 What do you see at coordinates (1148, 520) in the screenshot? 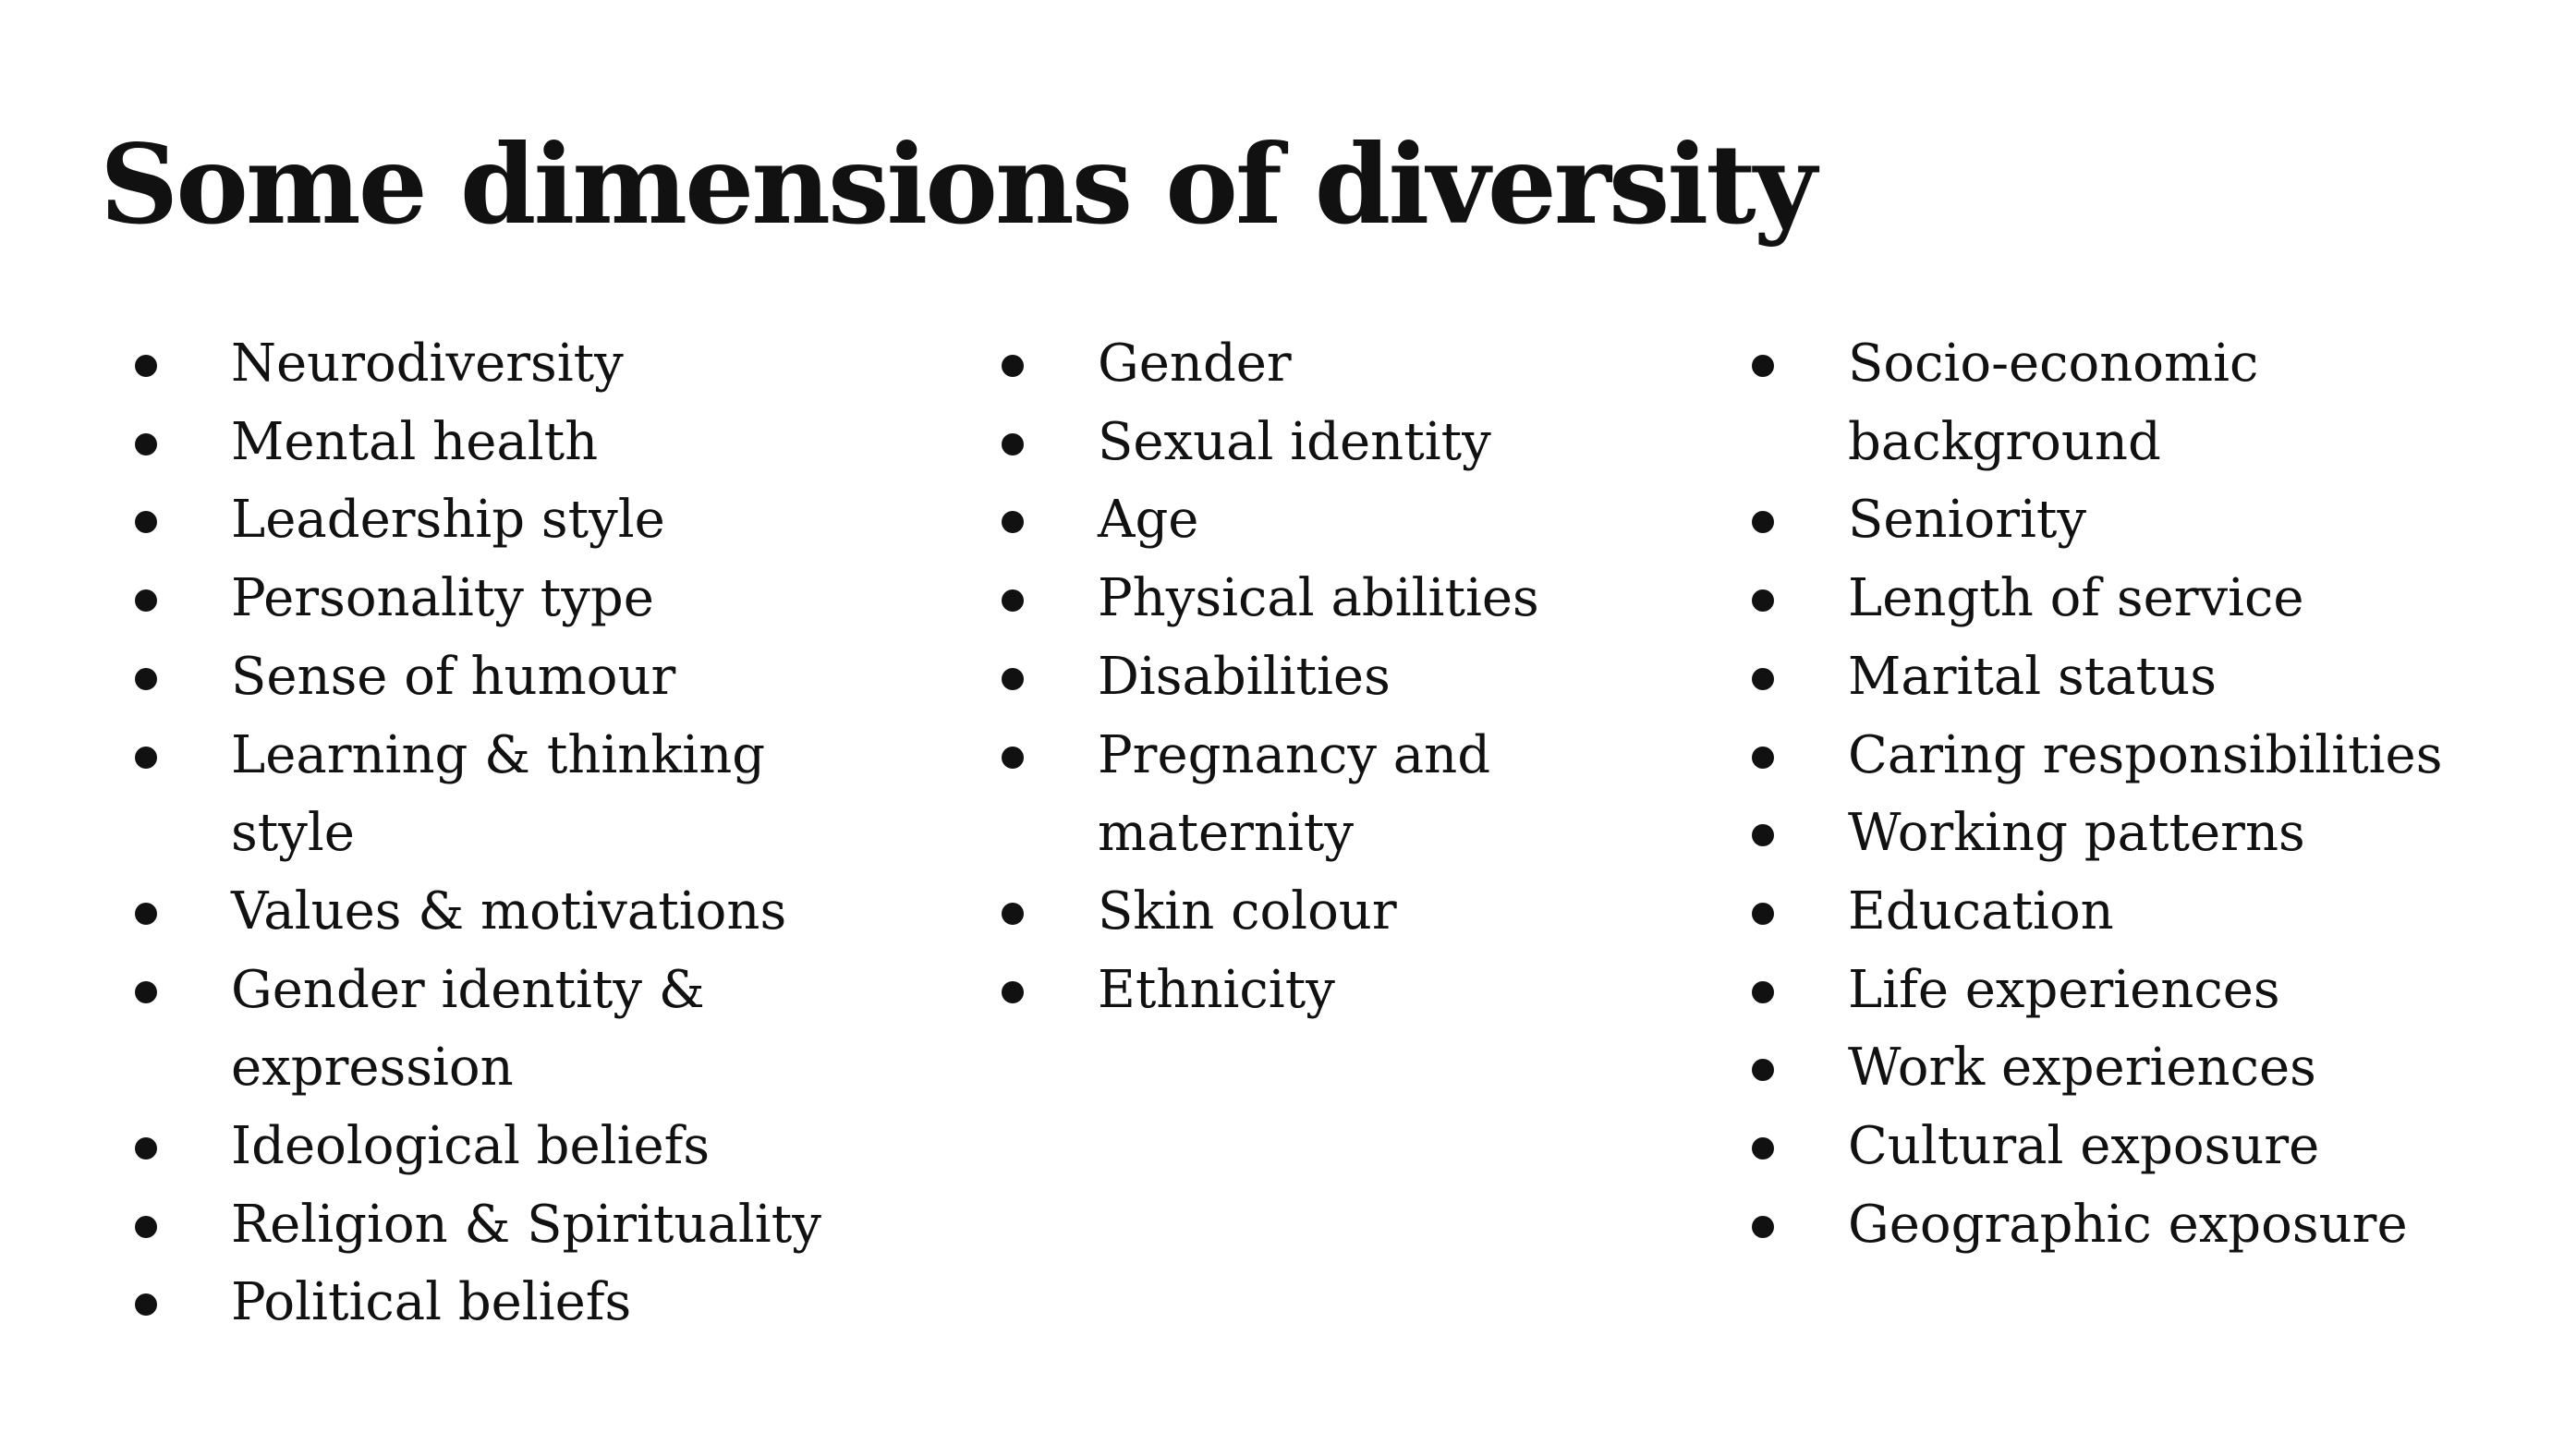
I see `list-item-label: Age` at bounding box center [1148, 520].